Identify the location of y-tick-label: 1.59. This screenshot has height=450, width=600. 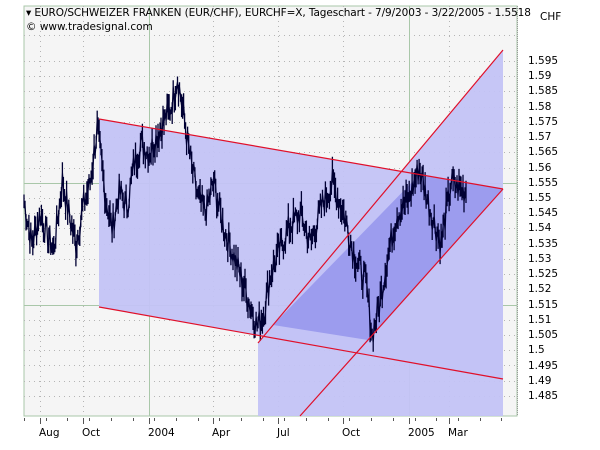
(540, 76).